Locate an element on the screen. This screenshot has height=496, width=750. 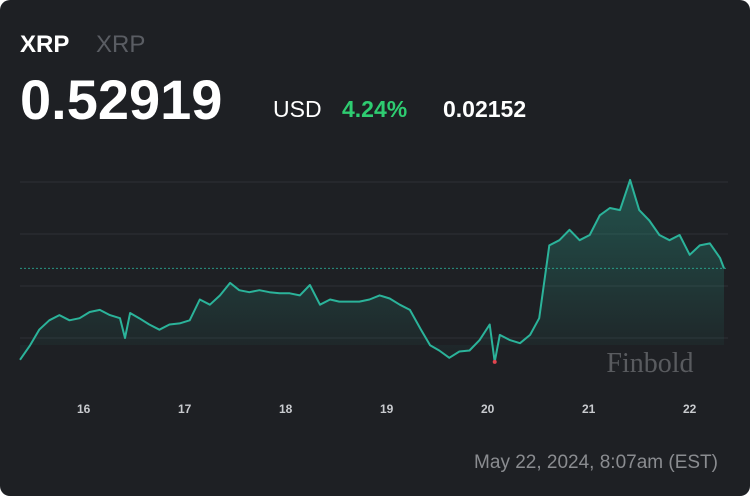
x-tick-label: 21 is located at coordinates (589, 409).